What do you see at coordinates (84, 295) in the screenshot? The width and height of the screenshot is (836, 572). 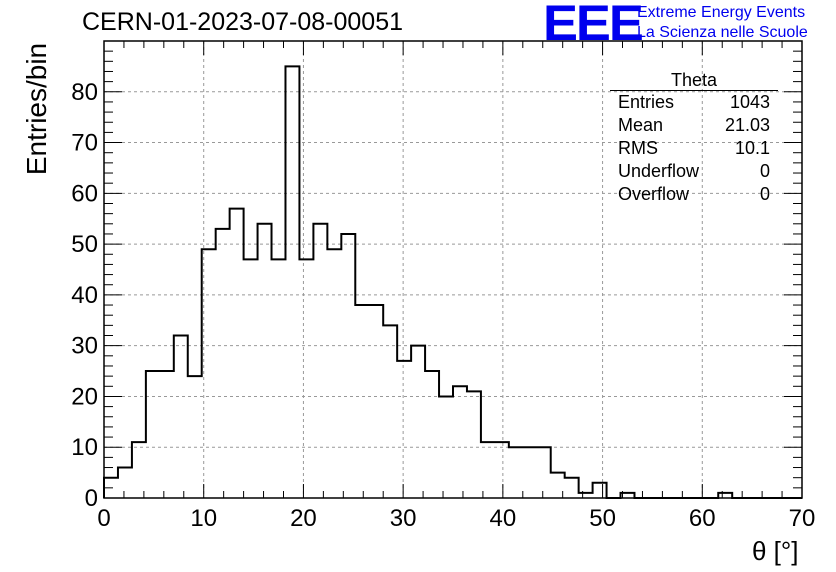 I see `y-tick-label: 40` at bounding box center [84, 295].